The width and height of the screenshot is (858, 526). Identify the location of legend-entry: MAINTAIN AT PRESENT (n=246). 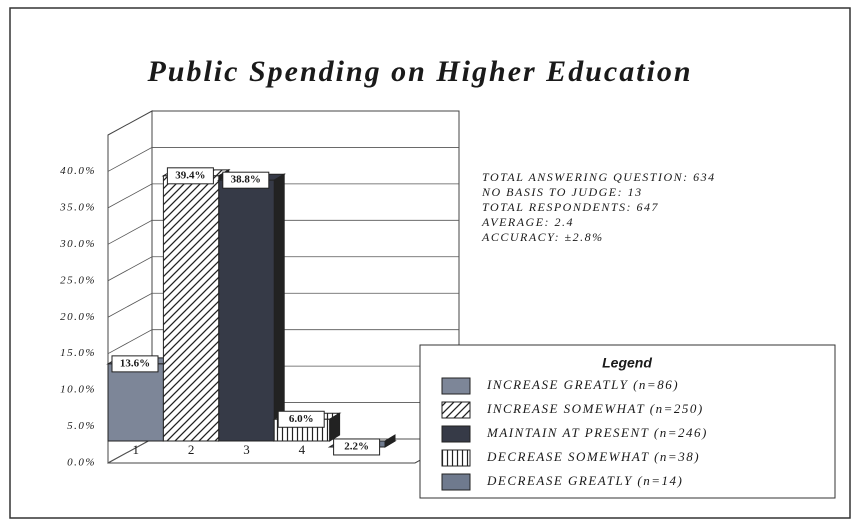
(597, 432).